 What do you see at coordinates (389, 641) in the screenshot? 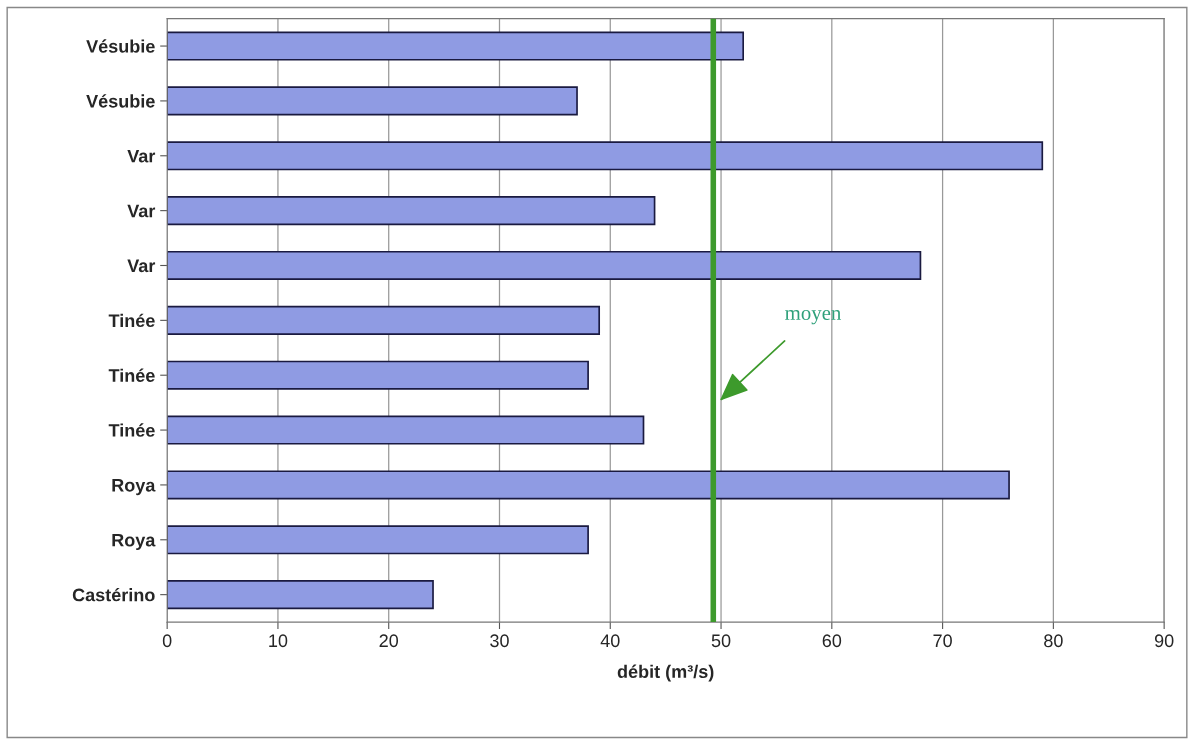
I see `x-tick-label: 20` at bounding box center [389, 641].